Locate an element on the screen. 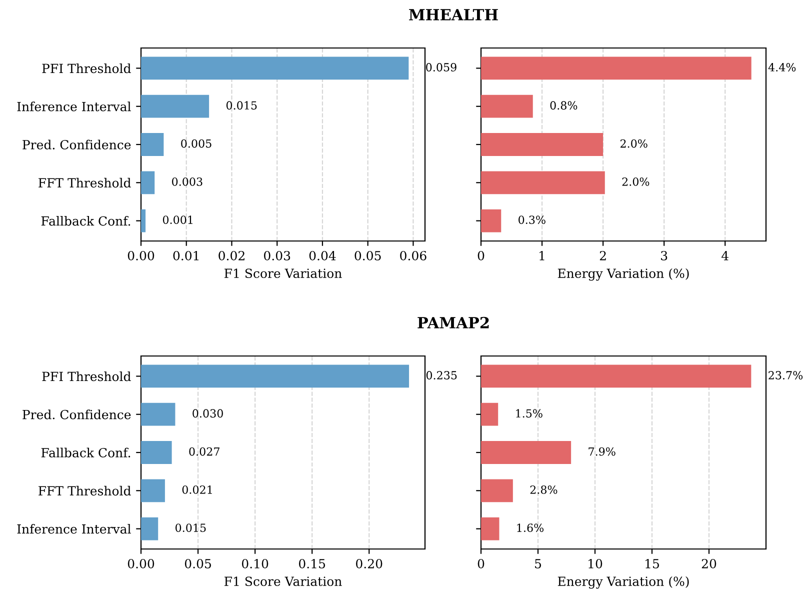  data-label: 2.8% is located at coordinates (544, 489).